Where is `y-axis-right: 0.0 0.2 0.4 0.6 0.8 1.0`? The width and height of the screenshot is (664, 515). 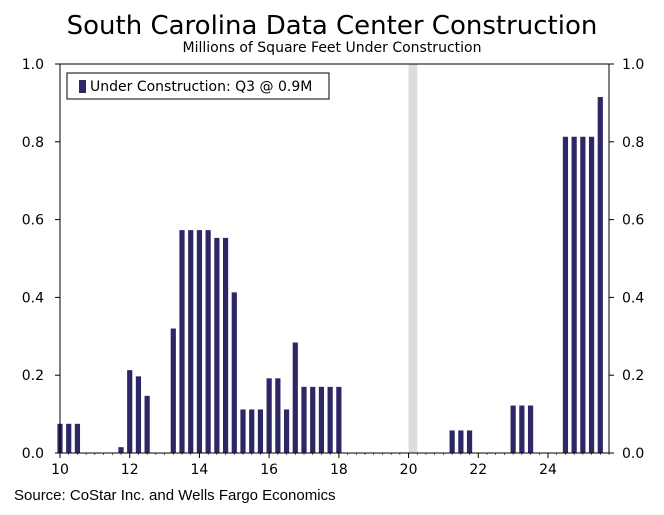
y-axis-right: 0.0 0.2 0.4 0.6 0.8 1.0 is located at coordinates (626, 259).